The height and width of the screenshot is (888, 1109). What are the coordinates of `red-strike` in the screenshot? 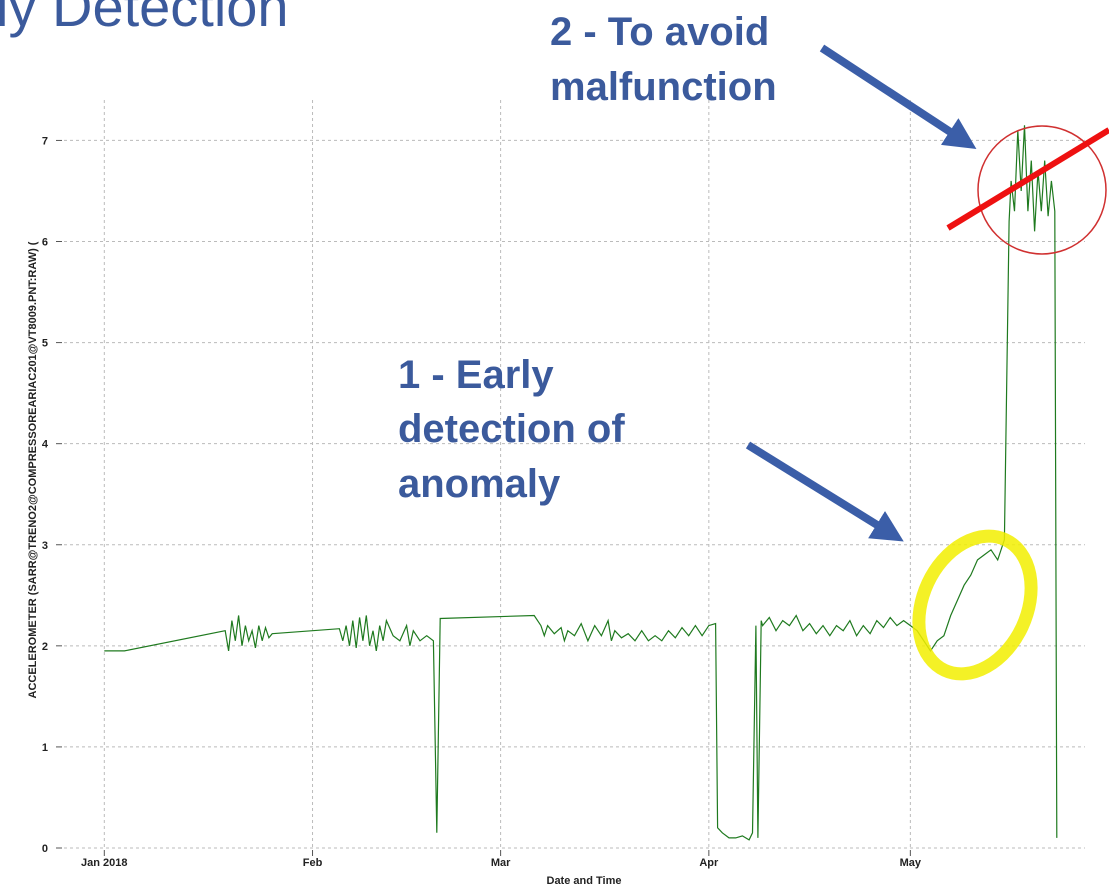 It's located at (1027, 179).